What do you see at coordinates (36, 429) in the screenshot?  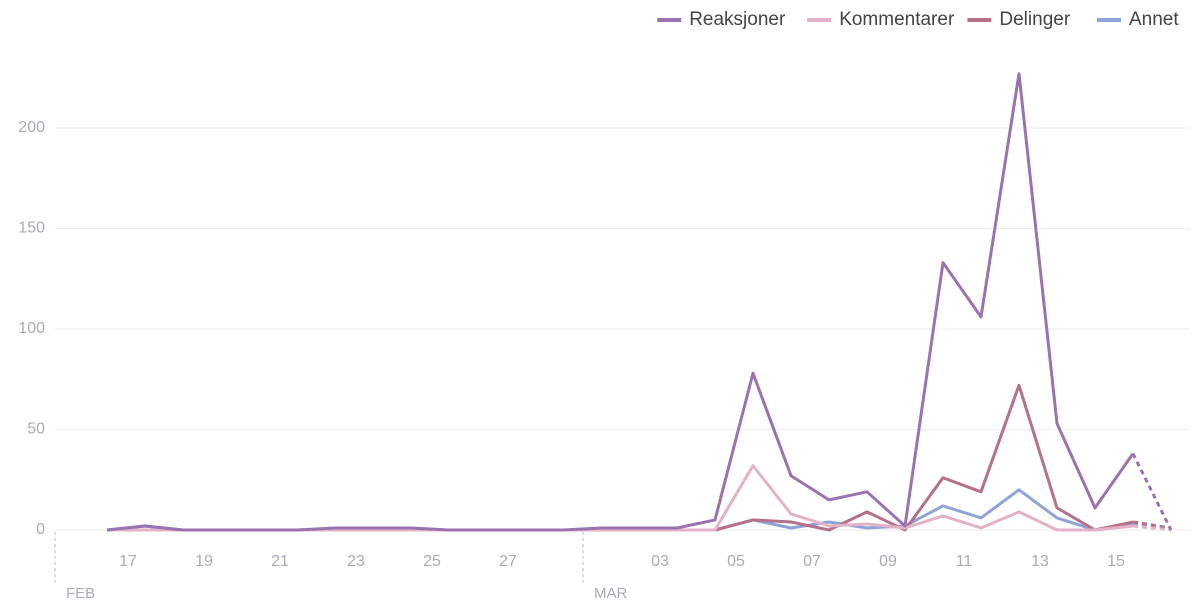 I see `y-tick-label: 50` at bounding box center [36, 429].